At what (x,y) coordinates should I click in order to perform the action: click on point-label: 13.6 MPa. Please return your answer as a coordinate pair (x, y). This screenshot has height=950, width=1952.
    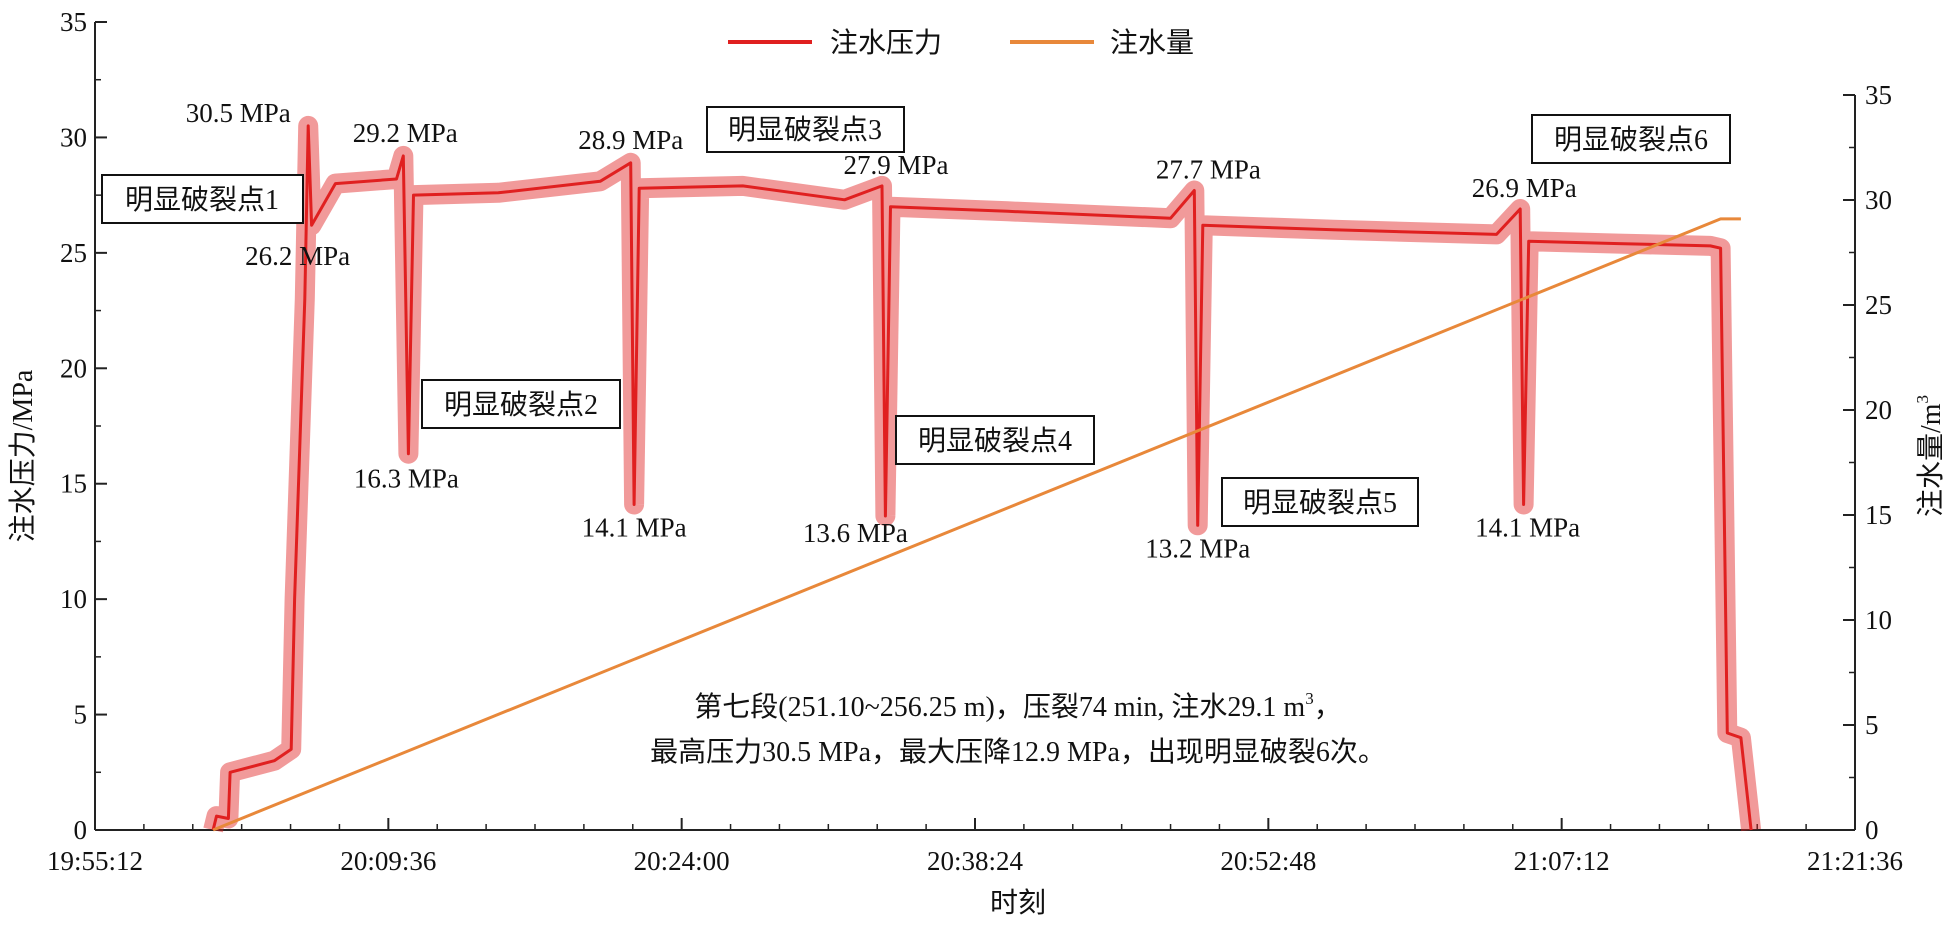
    Looking at the image, I should click on (855, 533).